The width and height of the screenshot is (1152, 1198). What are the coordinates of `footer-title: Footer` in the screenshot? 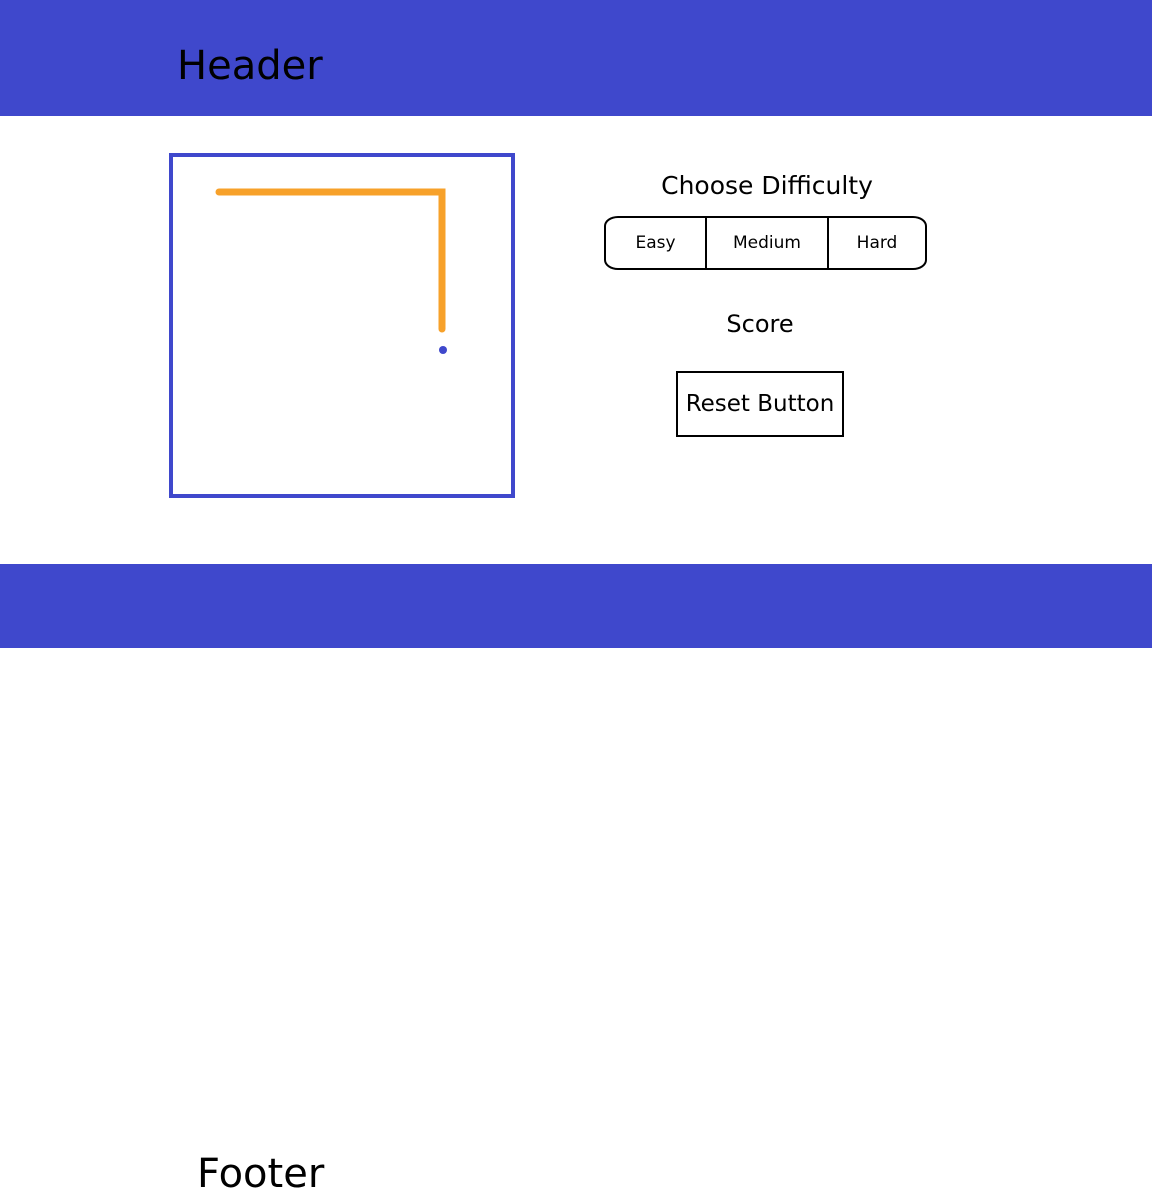 It's located at (261, 1174).